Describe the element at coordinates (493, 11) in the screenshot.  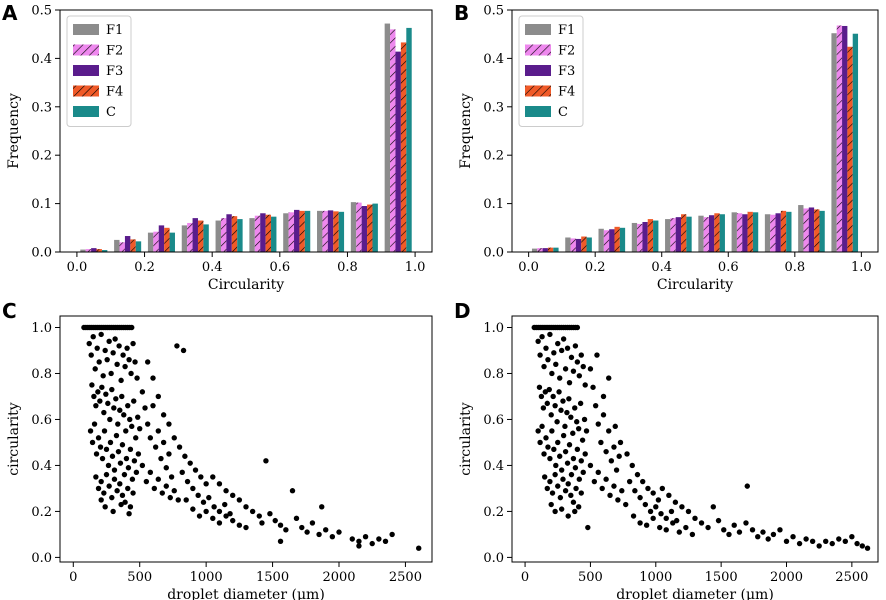
I see `y-tick-label: 0.5` at that location.